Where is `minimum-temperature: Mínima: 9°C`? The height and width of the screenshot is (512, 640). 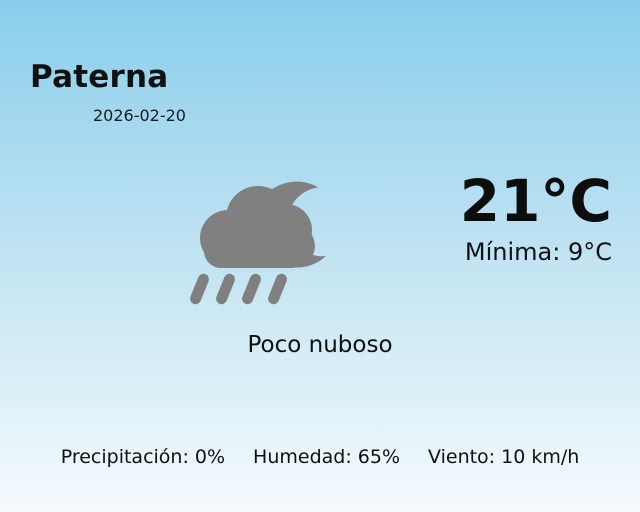 minimum-temperature: Mínima: 9°C is located at coordinates (538, 252).